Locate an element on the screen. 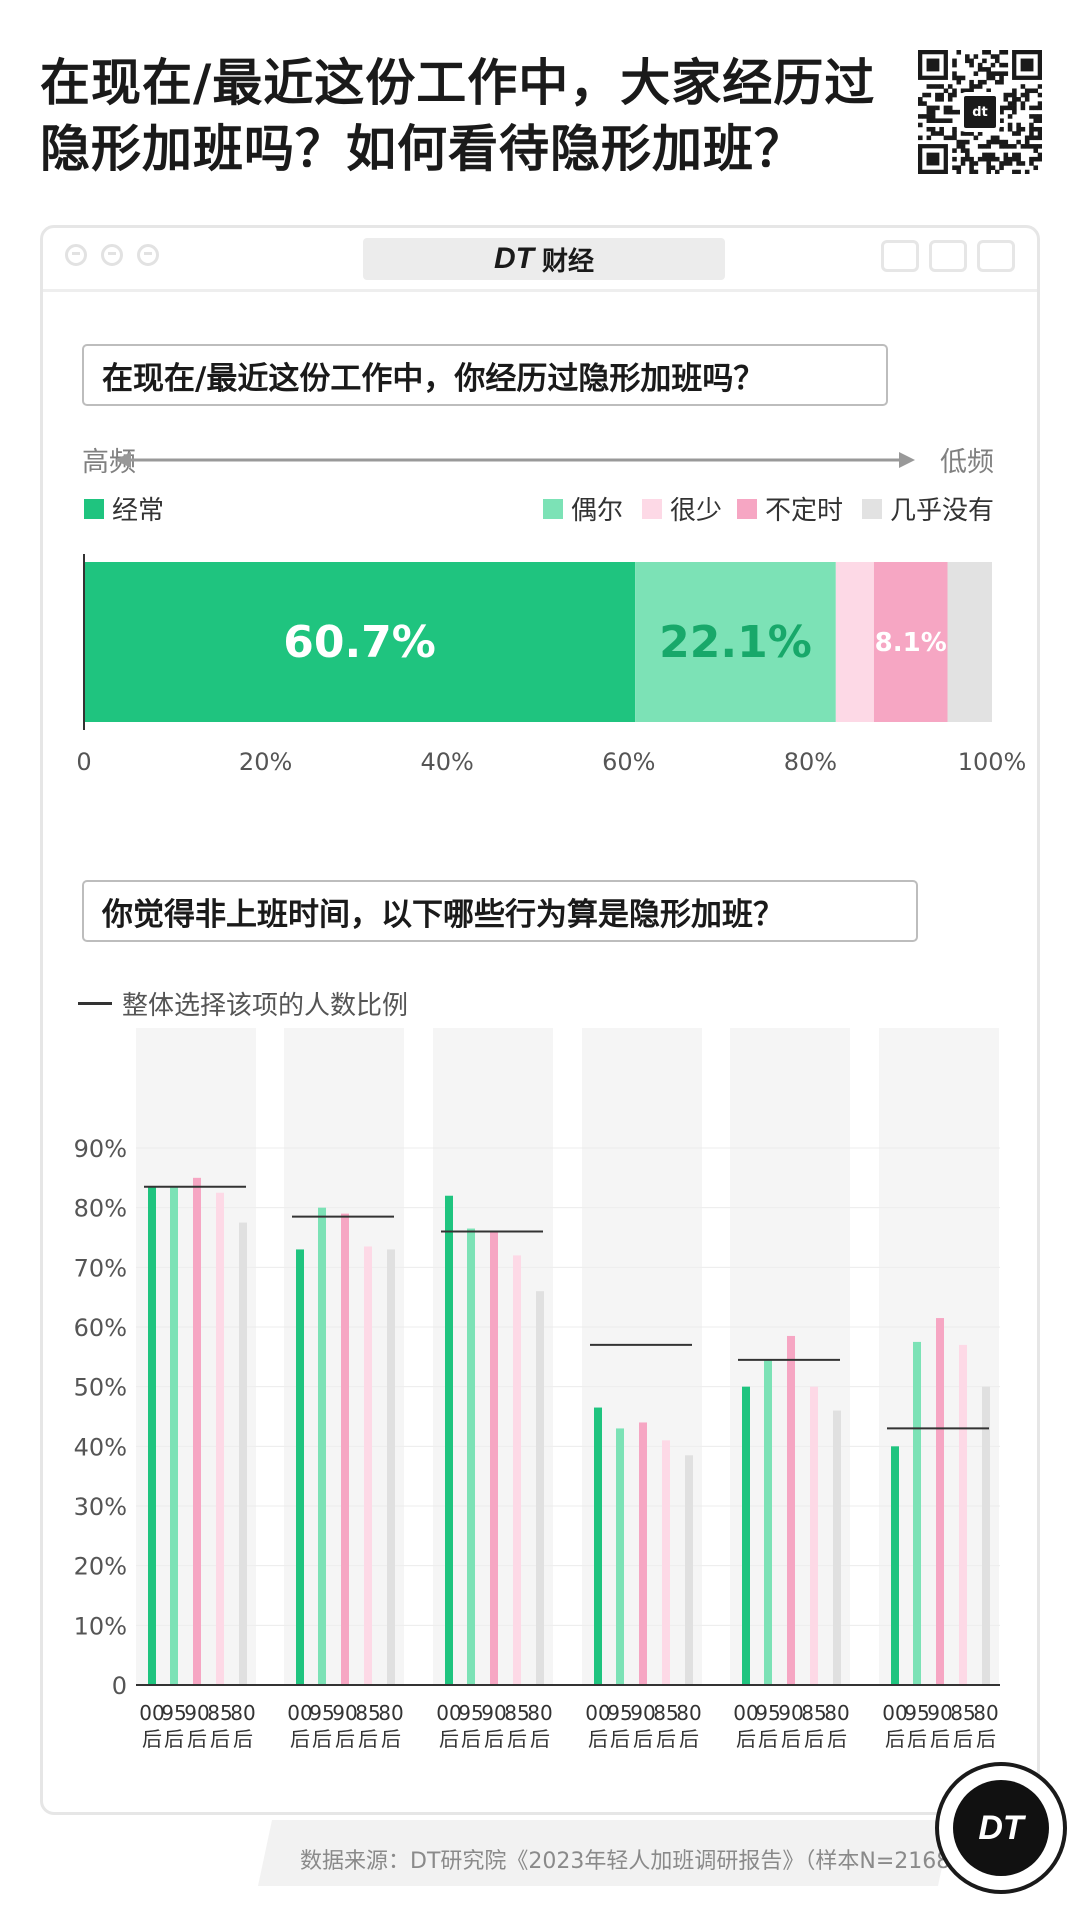  minimize-icon is located at coordinates (112, 255).